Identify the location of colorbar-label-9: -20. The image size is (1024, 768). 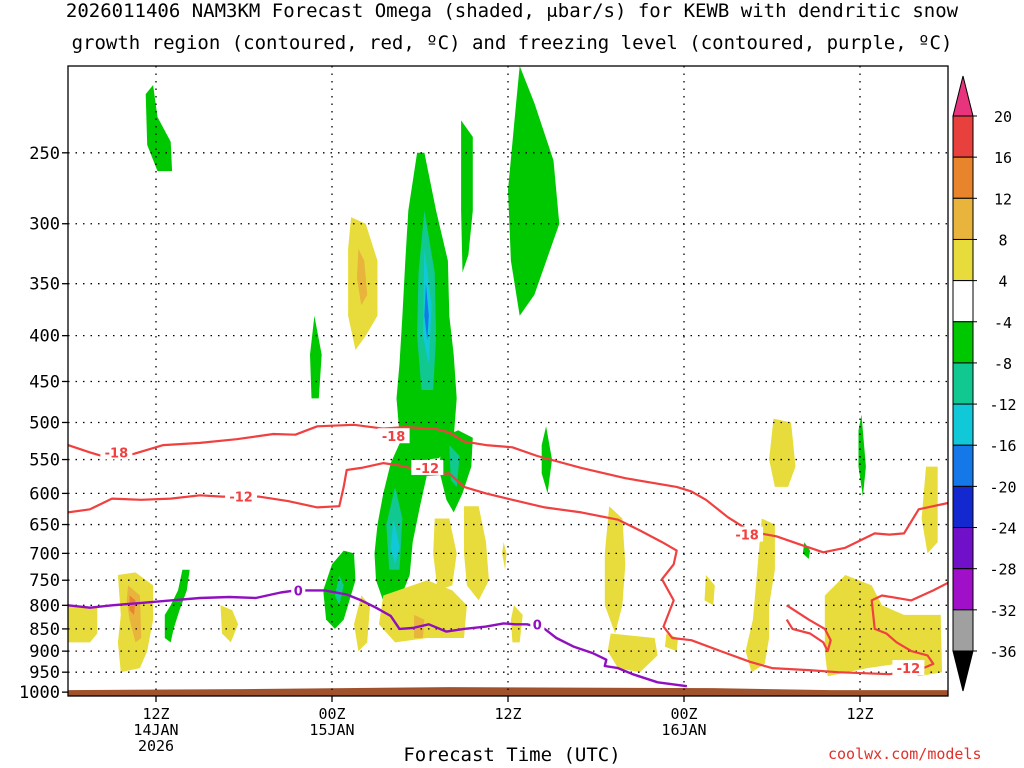
(1002, 487).